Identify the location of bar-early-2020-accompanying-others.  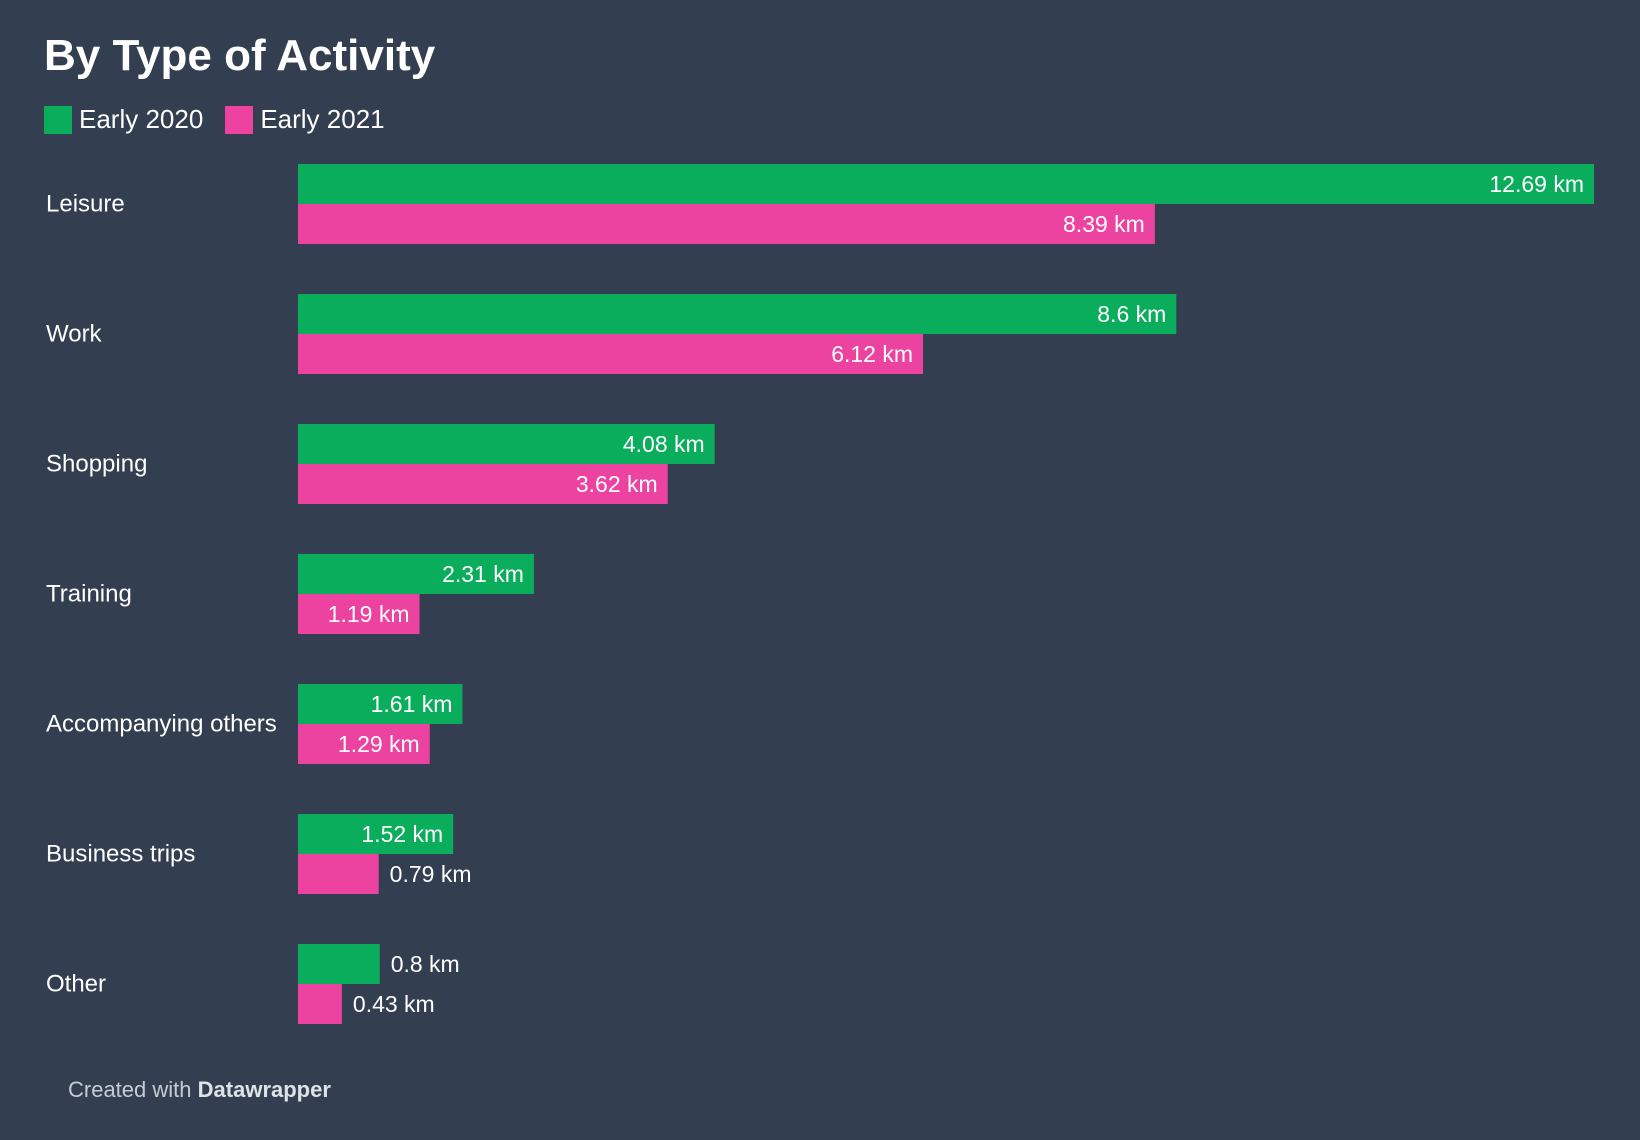
(380, 704).